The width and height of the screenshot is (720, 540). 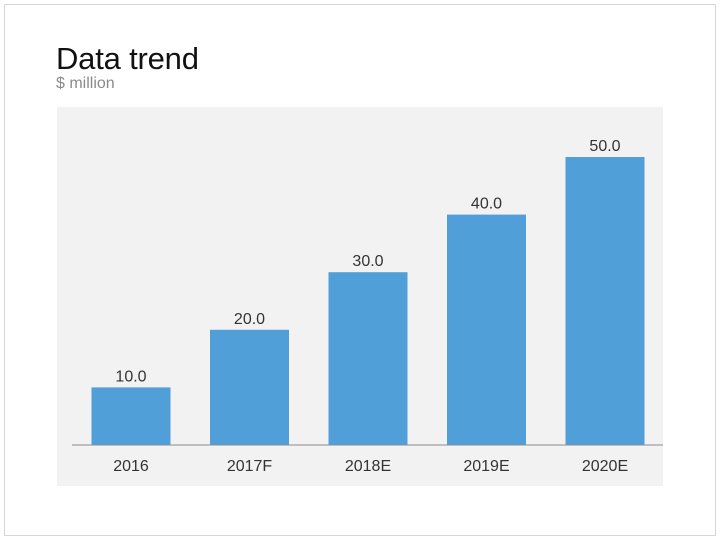 I want to click on data-label-2019e: 40.0, so click(x=486, y=204).